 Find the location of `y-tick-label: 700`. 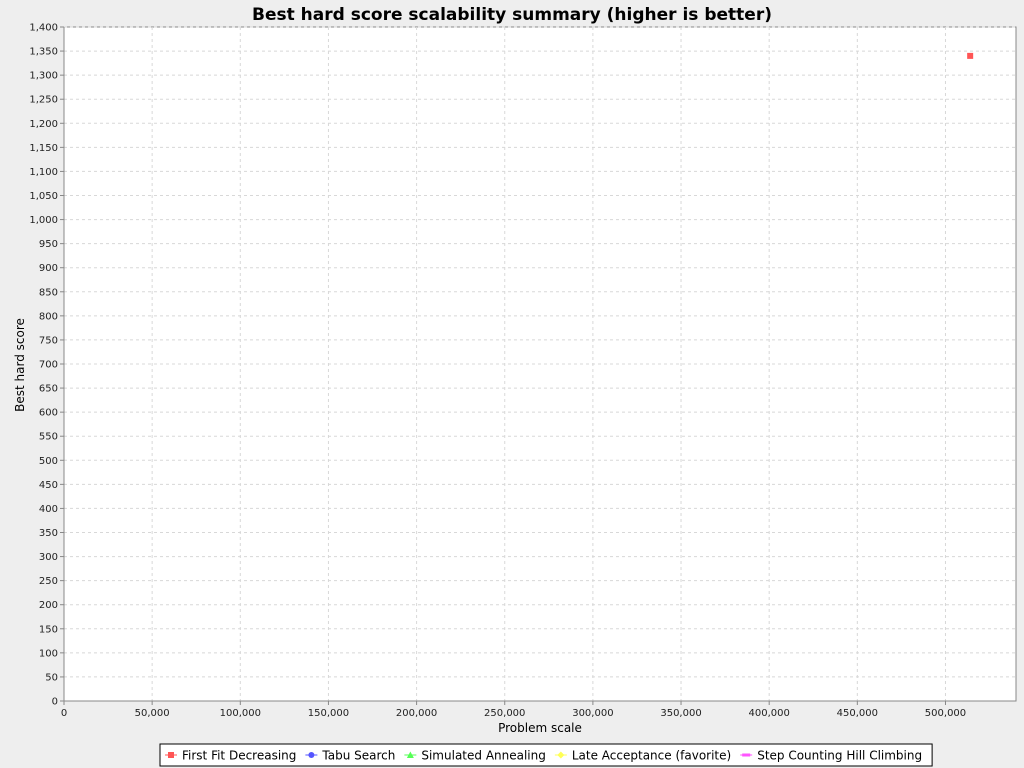

y-tick-label: 700 is located at coordinates (48, 365).